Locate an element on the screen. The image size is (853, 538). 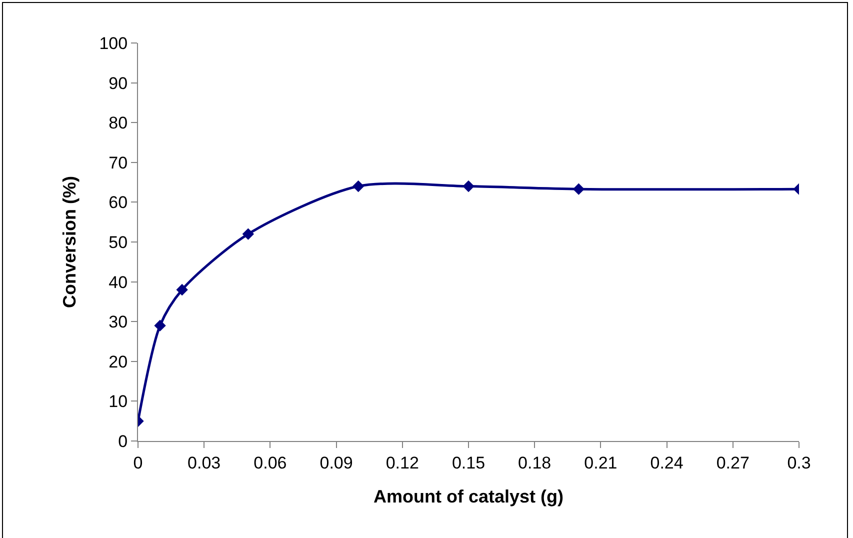
x-tick-label: 0.27 is located at coordinates (733, 462).